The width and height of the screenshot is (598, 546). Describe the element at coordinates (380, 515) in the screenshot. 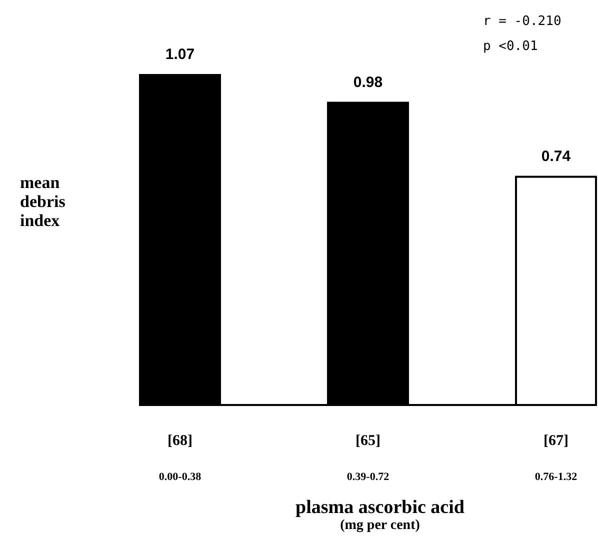

I see `x-axis-title: plasma ascorbic acid (mg per cent)` at that location.